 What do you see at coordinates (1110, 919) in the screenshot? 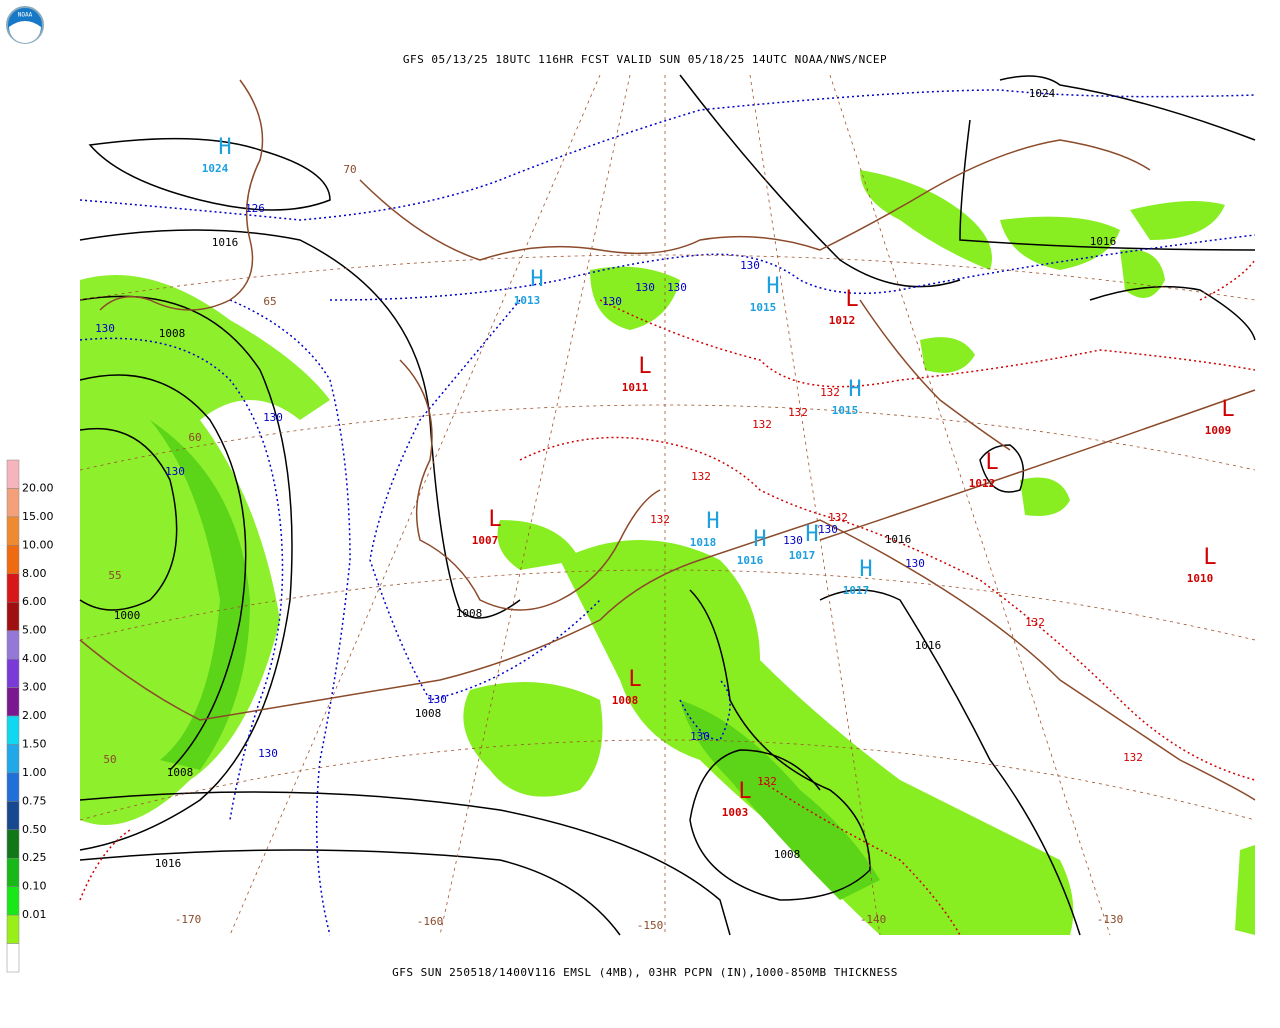
I see `contour-label: -130` at bounding box center [1110, 919].